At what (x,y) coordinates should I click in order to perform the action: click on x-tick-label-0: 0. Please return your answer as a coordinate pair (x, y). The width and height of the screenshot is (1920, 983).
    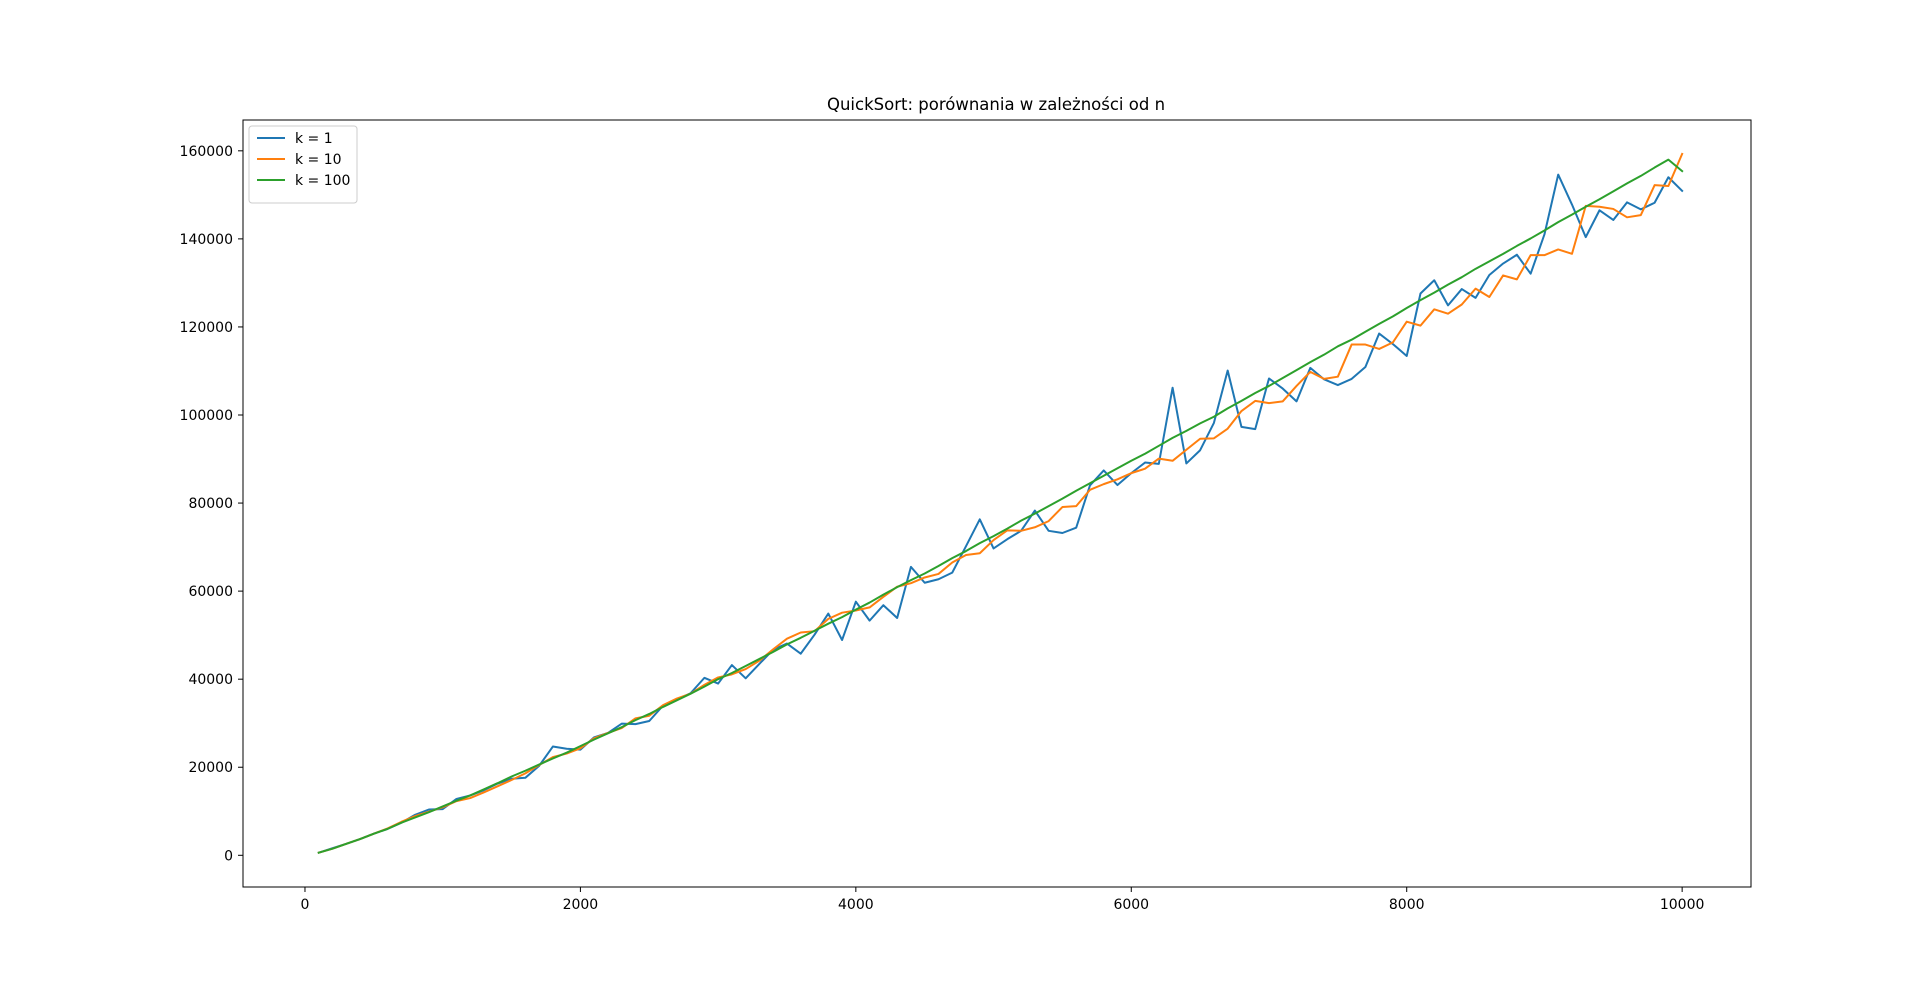
    Looking at the image, I should click on (305, 905).